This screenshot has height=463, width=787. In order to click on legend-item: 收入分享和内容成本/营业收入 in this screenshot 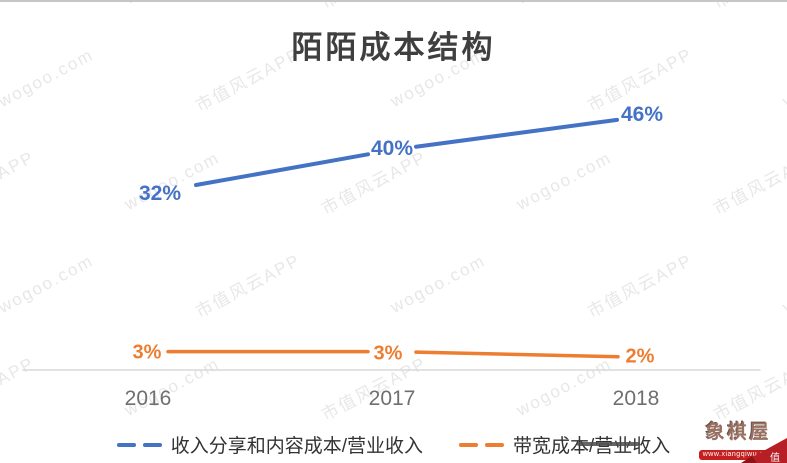, I will do `click(269, 444)`.